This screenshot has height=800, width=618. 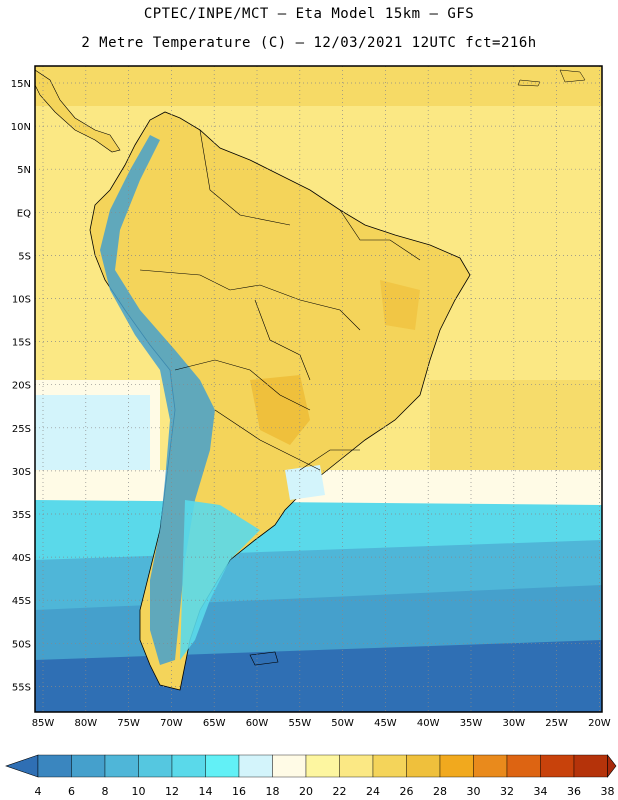 I want to click on lon-label-30w: 30W, so click(x=513, y=723).